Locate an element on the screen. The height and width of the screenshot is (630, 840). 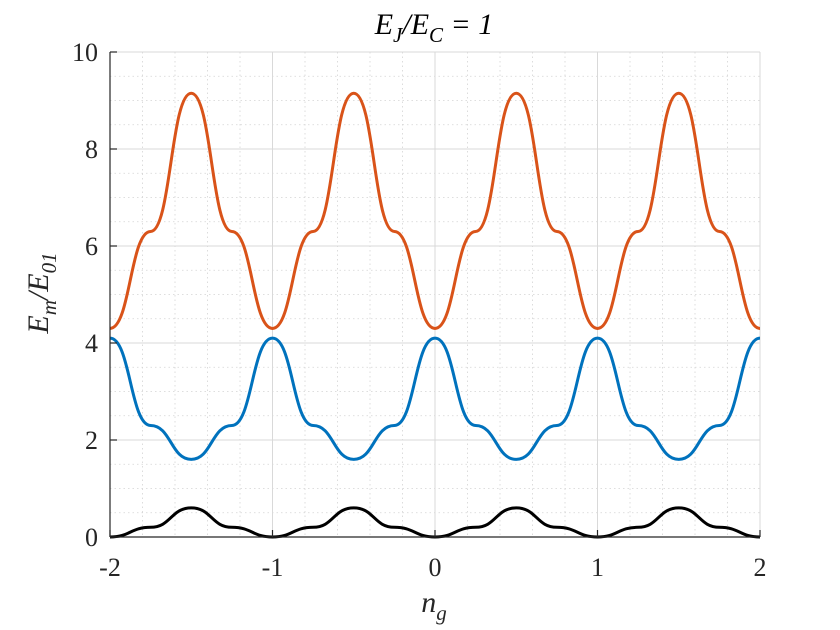
x-axis-label: ng is located at coordinates (434, 605).